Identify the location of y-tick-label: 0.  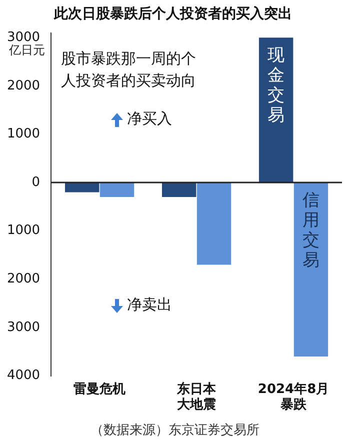
(36, 182).